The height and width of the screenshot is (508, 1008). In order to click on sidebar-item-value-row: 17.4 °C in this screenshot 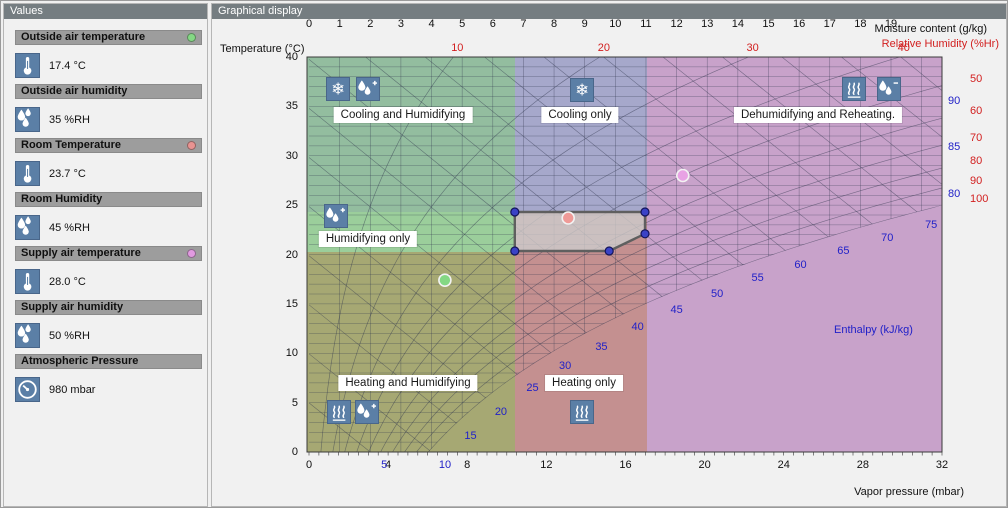, I will do `click(111, 65)`.